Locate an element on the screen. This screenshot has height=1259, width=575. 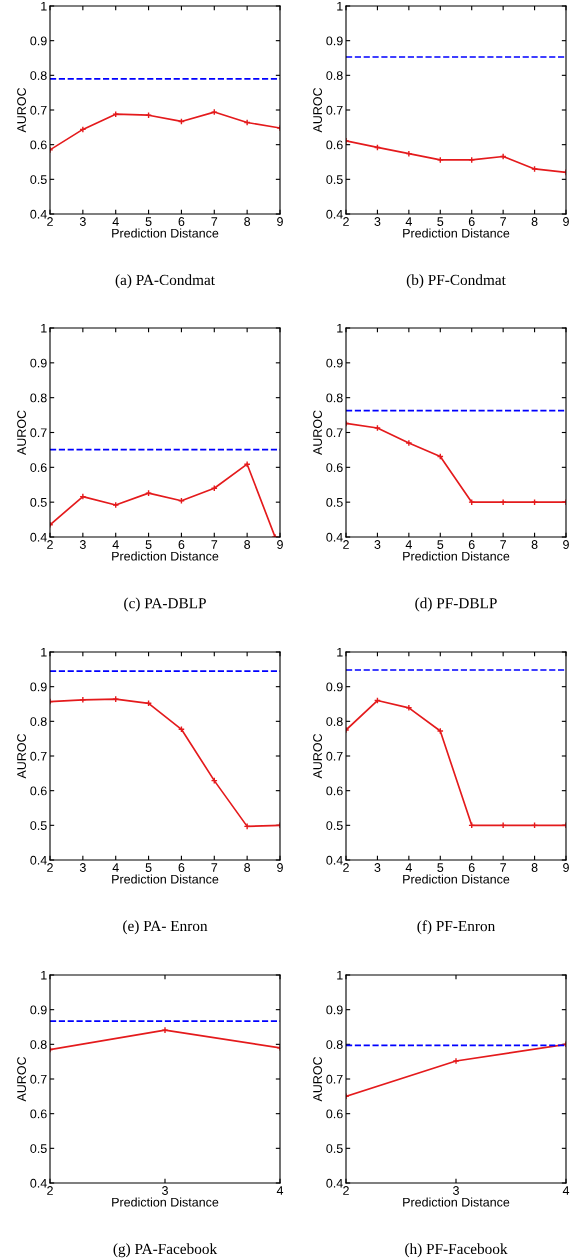
text: (g) PA-Facebook is located at coordinates (165, 1250).